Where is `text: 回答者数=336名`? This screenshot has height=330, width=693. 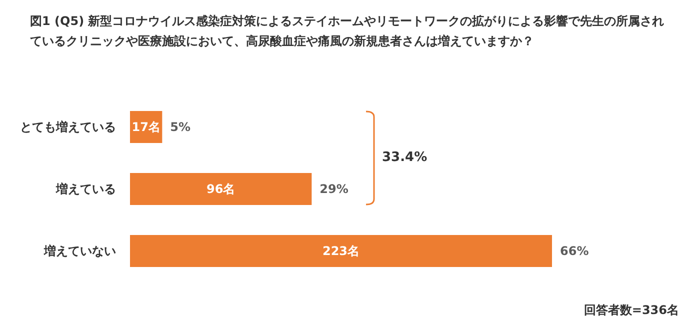
text: 回答者数=336名 is located at coordinates (632, 310).